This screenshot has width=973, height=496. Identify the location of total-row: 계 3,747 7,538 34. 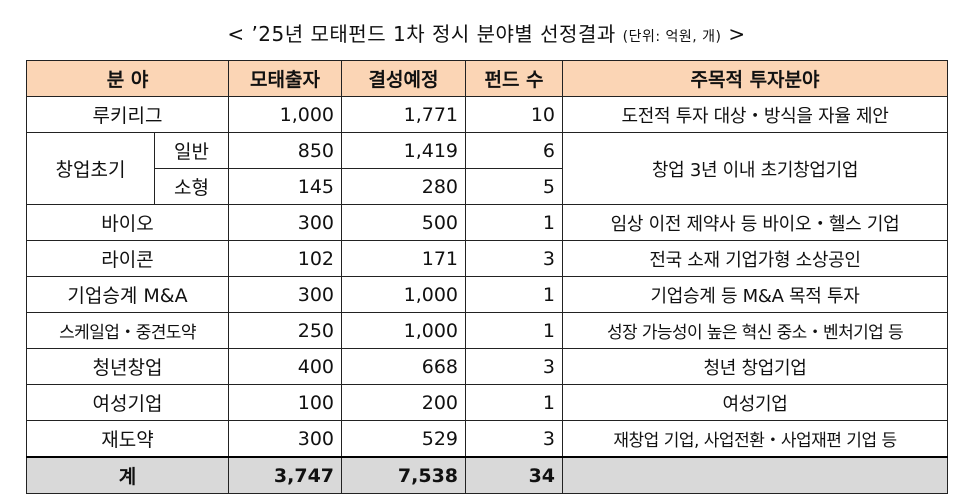
(487, 475).